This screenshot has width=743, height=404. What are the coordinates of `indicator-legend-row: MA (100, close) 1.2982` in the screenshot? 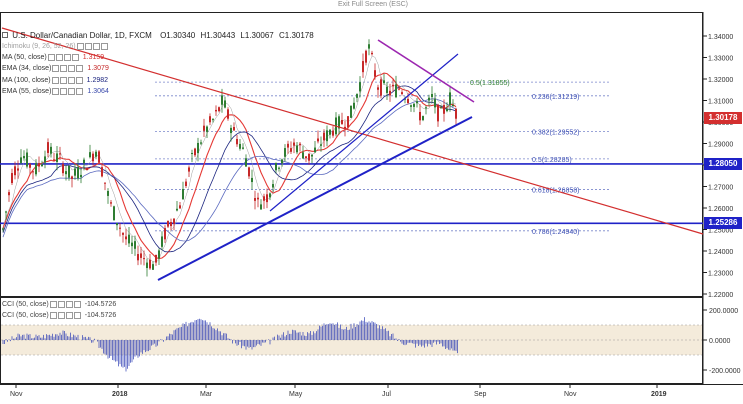 It's located at (55, 81).